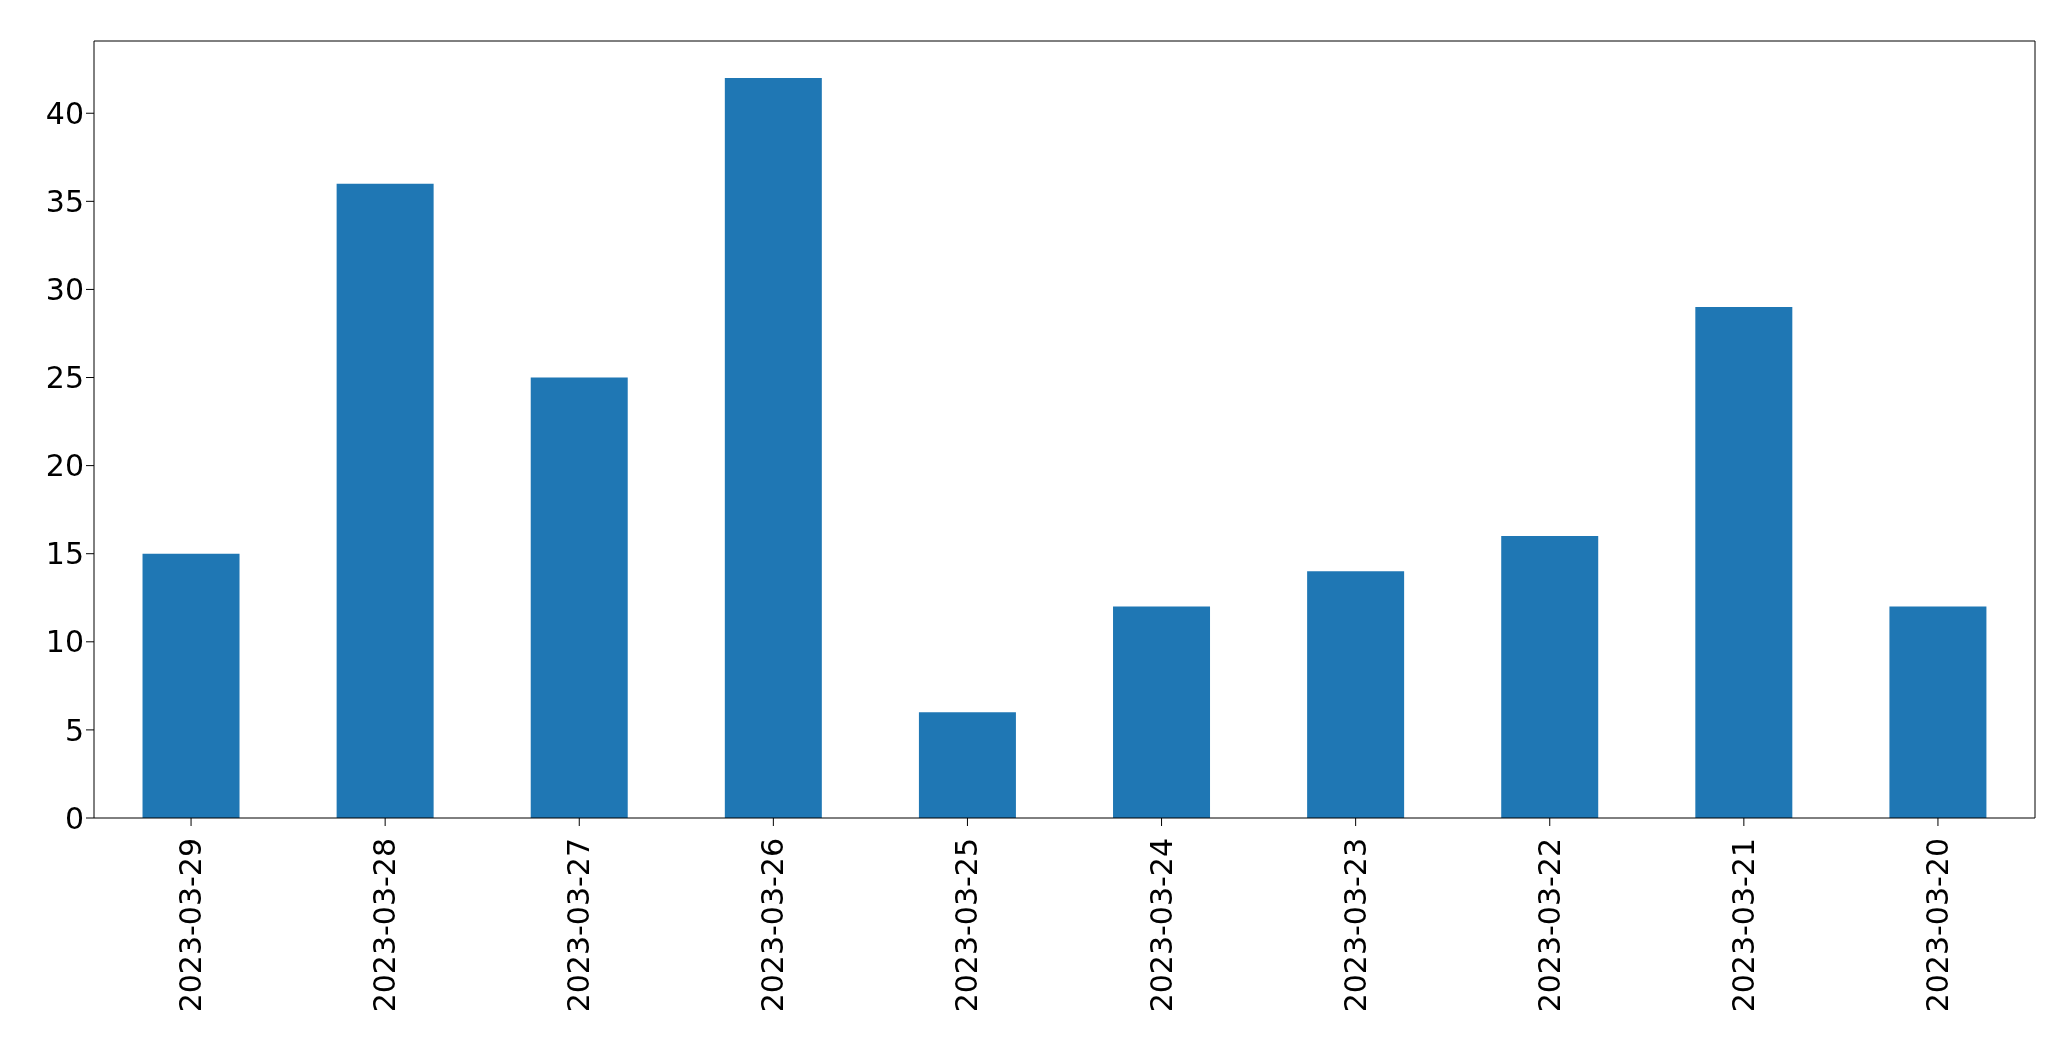 This screenshot has width=2071, height=1061. What do you see at coordinates (191, 925) in the screenshot?
I see `x-tick-label: 2023-03-29` at bounding box center [191, 925].